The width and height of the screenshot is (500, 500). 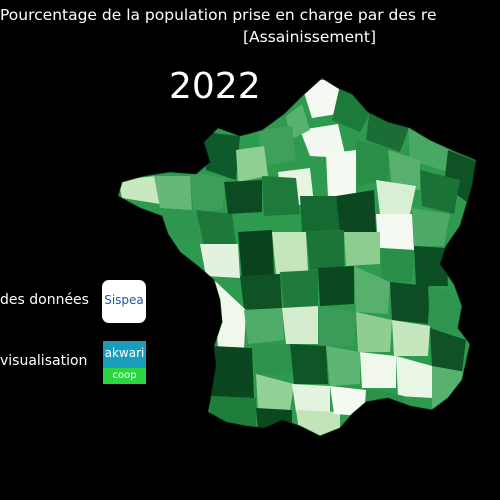 I want to click on visualisation-label: visualisation, so click(x=44, y=361).